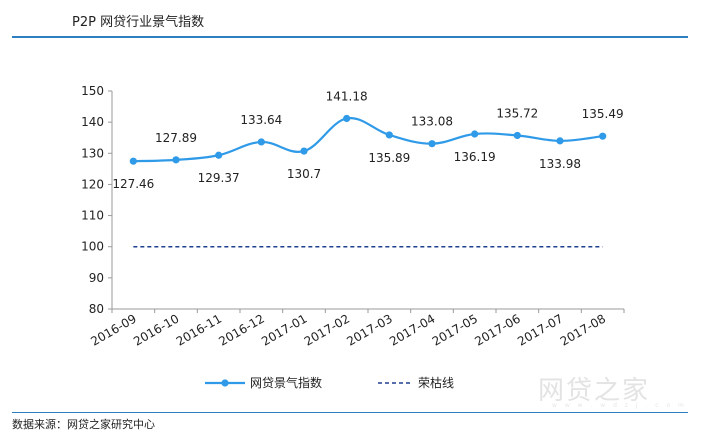 The image size is (702, 435). Describe the element at coordinates (619, 405) in the screenshot. I see `watermark-url: w w w . w d z j . c o m` at that location.